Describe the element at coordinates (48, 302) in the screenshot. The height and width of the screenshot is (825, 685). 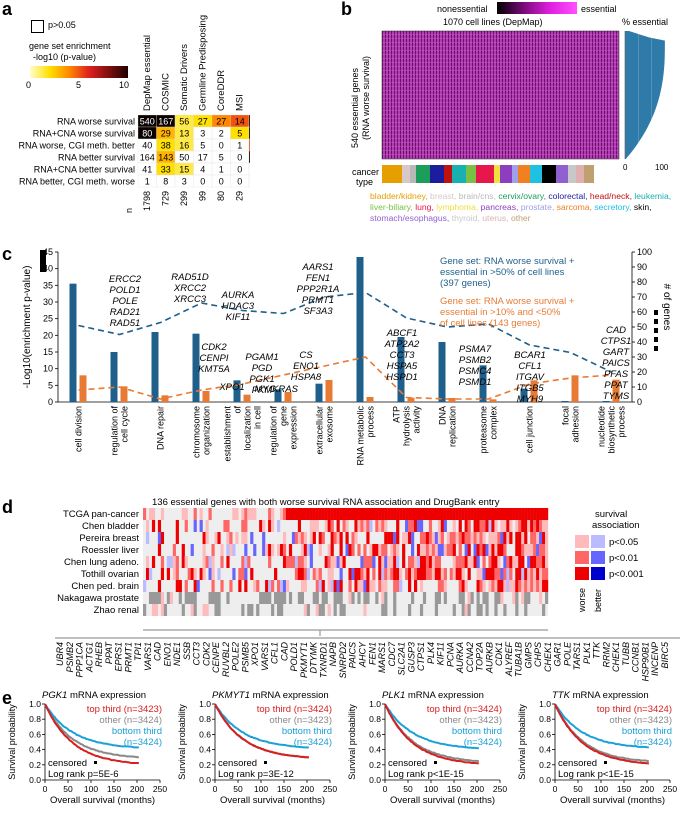
I see `y-tick-label: 30` at that location.